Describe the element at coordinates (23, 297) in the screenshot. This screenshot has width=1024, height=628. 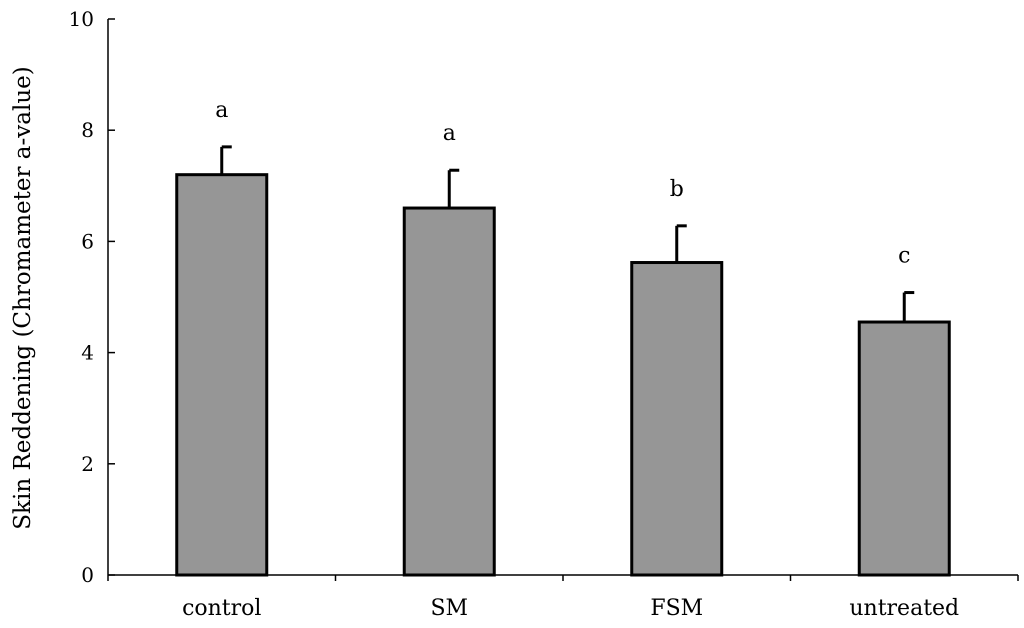
I see `y-axis-title: Skin Reddening (Chromameter a-value)` at that location.